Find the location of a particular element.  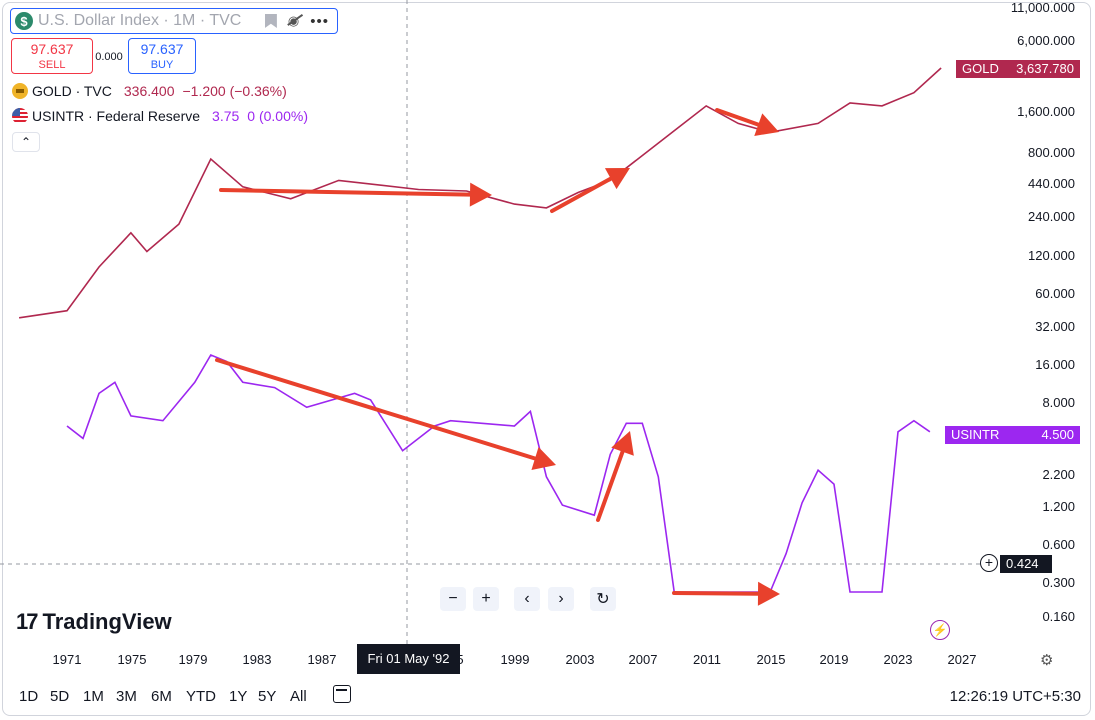

price-axis-label: 60.000 is located at coordinates (1055, 293).